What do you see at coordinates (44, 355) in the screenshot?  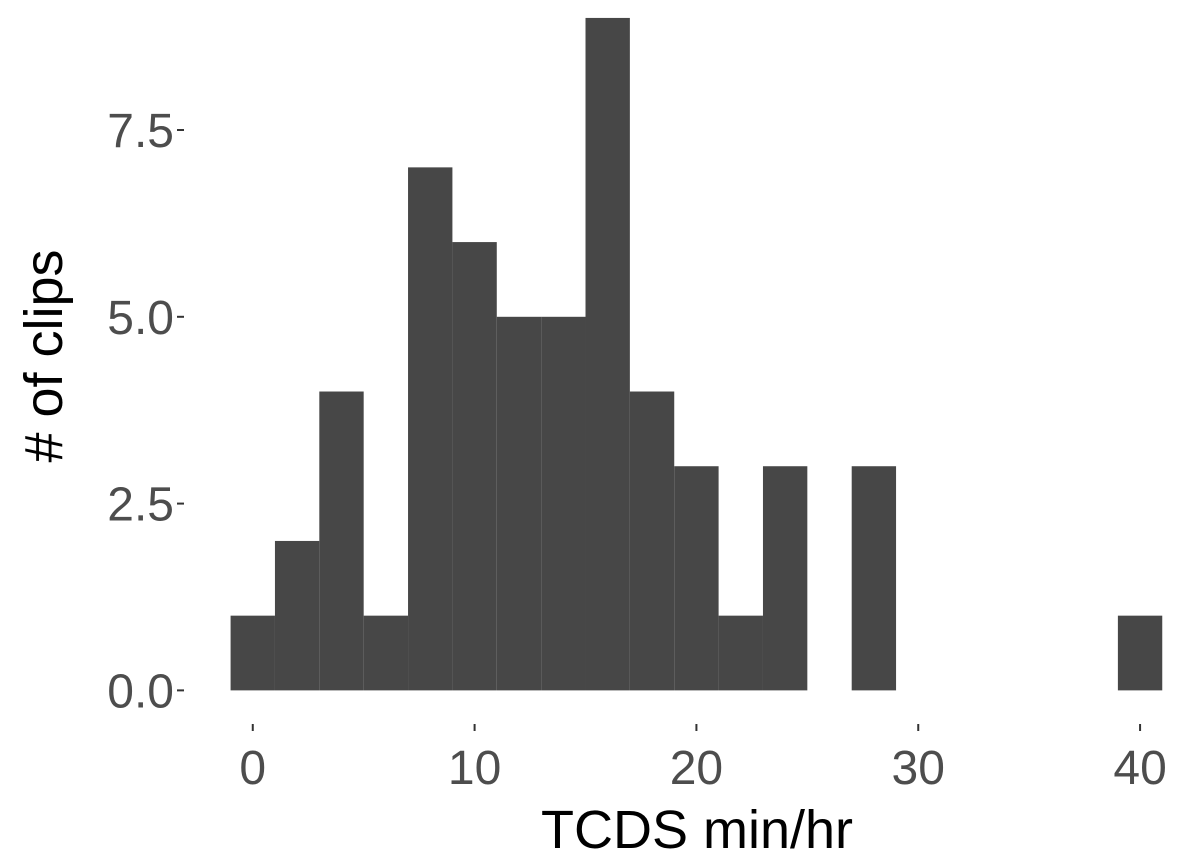 I see `y-axis-title: # of clips` at bounding box center [44, 355].